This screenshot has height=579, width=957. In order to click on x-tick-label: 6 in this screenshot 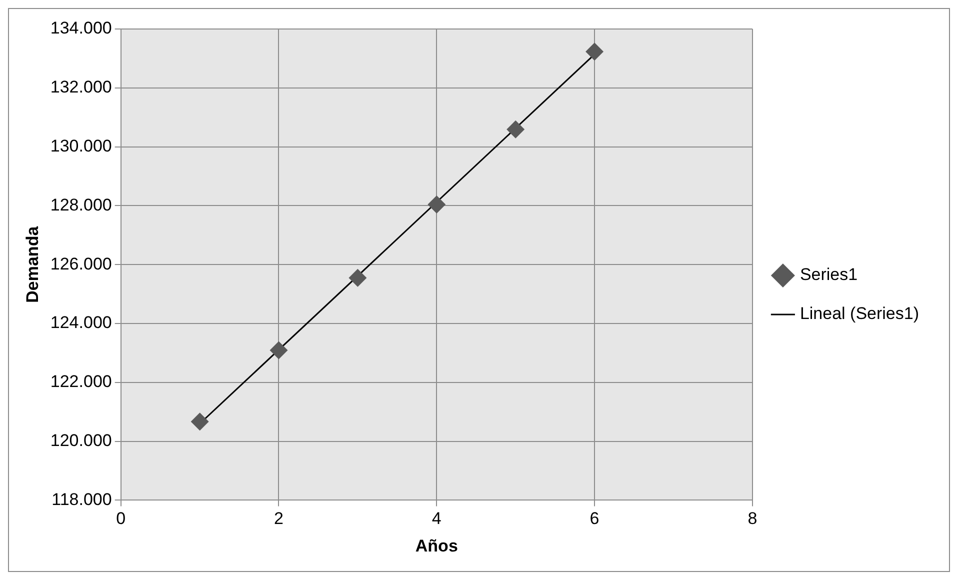, I will do `click(595, 518)`.